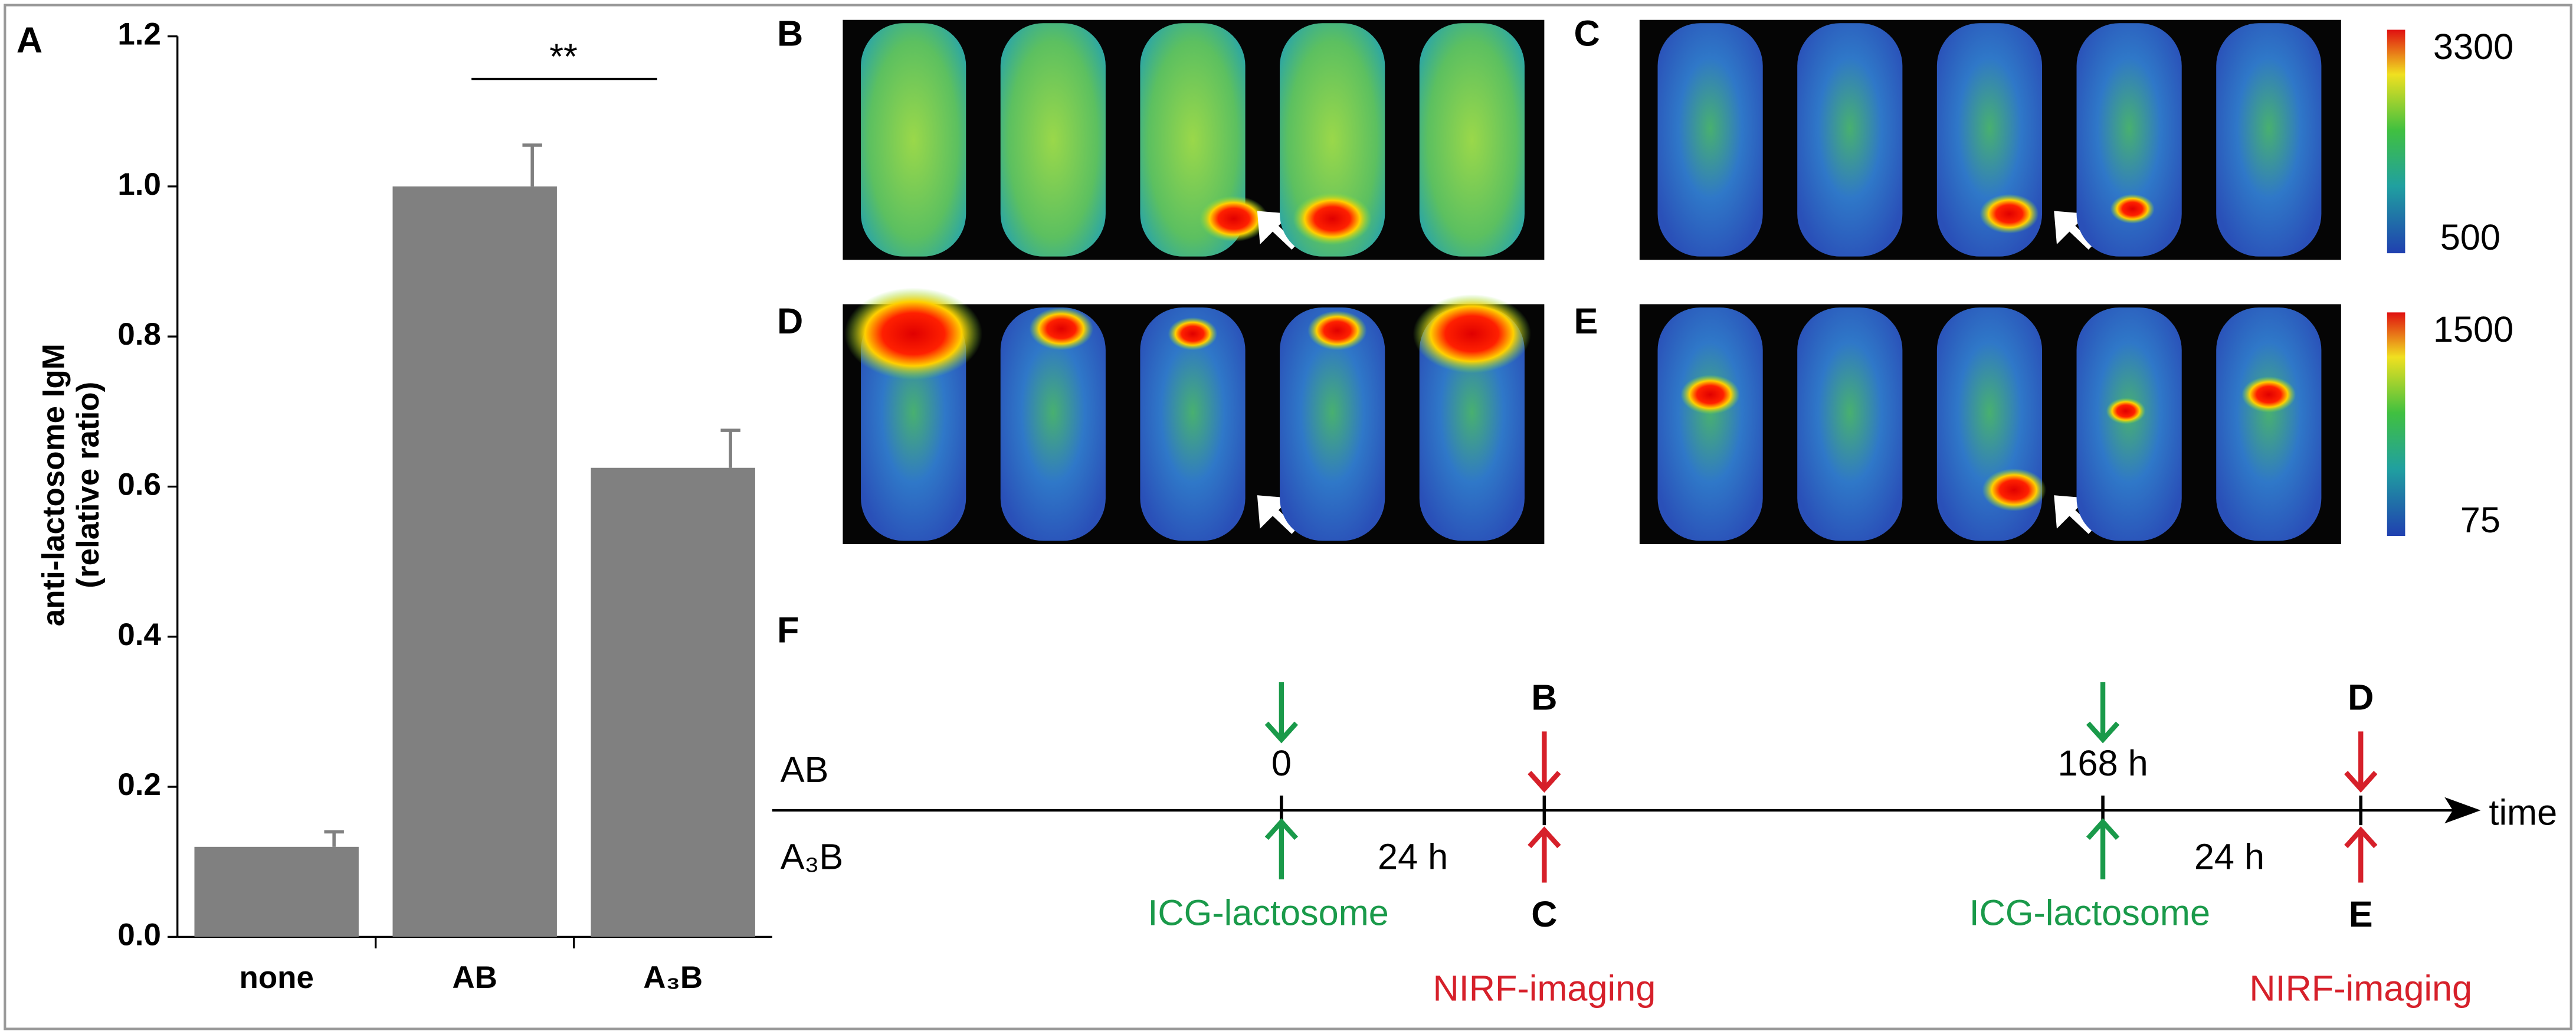 This screenshot has width=2576, height=1034. Describe the element at coordinates (788, 630) in the screenshot. I see `panel-label: F` at that location.